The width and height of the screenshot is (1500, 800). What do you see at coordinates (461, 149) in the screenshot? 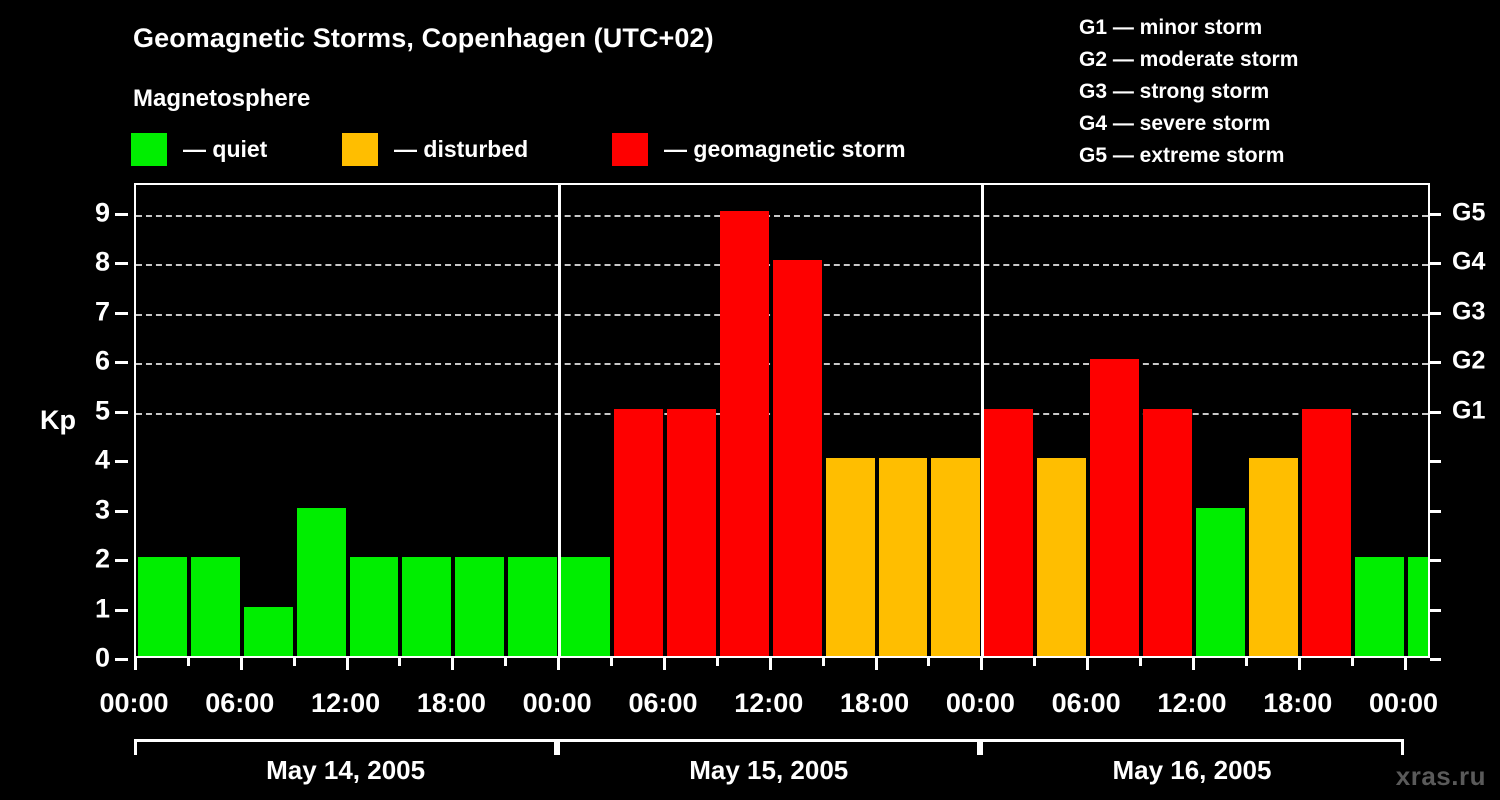
I see `legend-label-disturbed: — disturbed` at bounding box center [461, 149].